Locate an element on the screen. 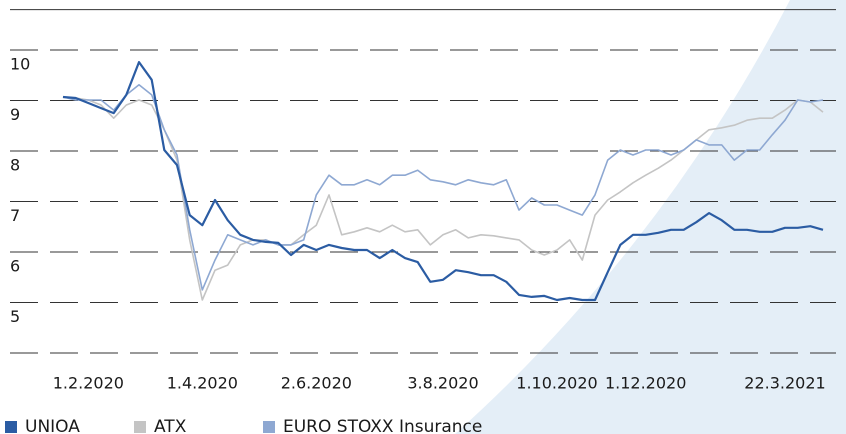  x-tick-label: 1.2.2020 is located at coordinates (88, 383).